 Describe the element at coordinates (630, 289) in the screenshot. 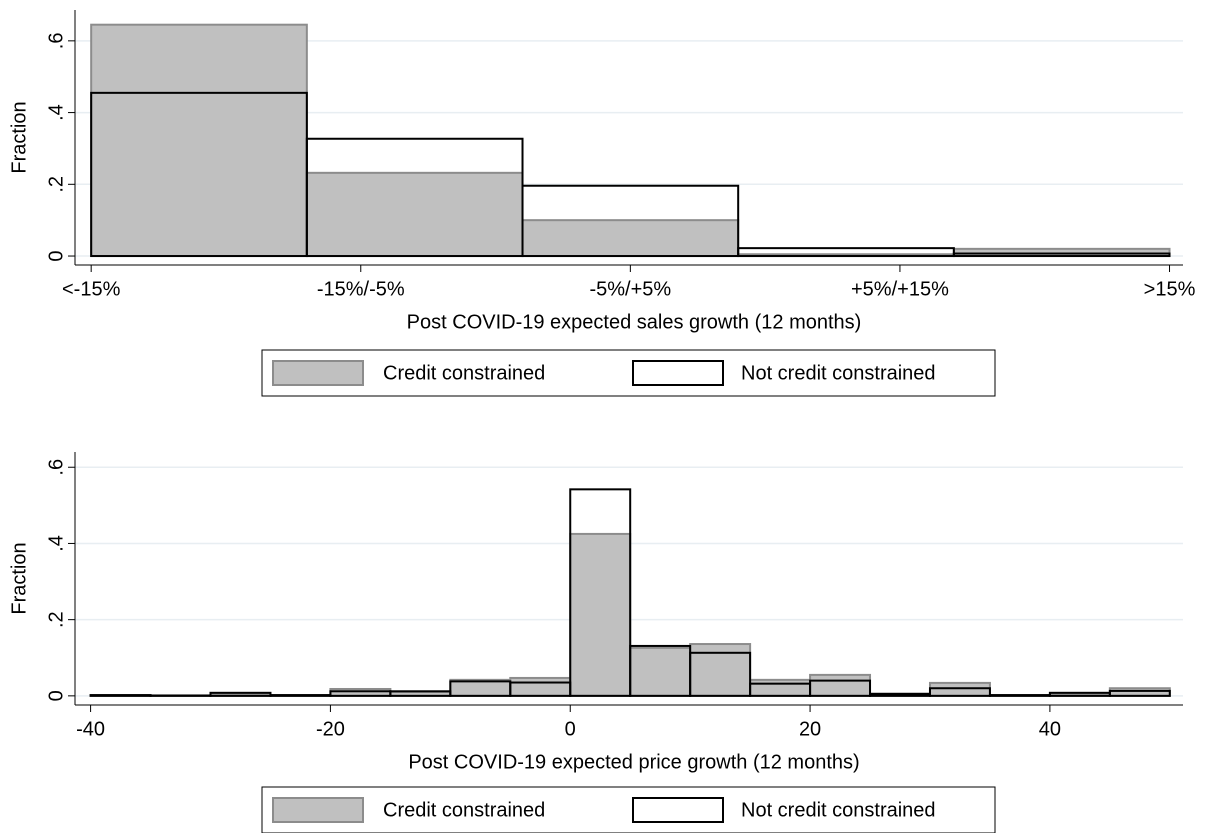

I see `x-tick-label: -5%/+5%` at that location.